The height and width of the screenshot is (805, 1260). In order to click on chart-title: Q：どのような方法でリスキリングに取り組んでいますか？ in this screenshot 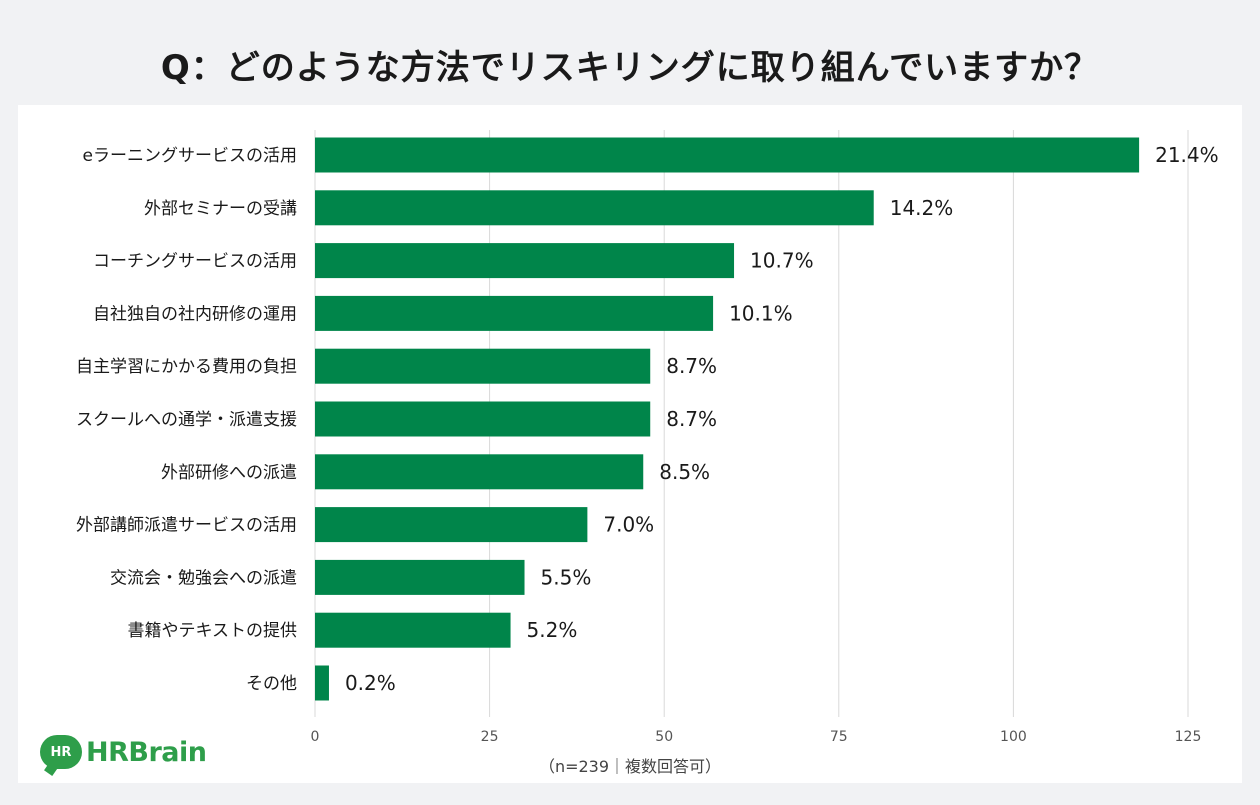, I will do `click(630, 68)`.